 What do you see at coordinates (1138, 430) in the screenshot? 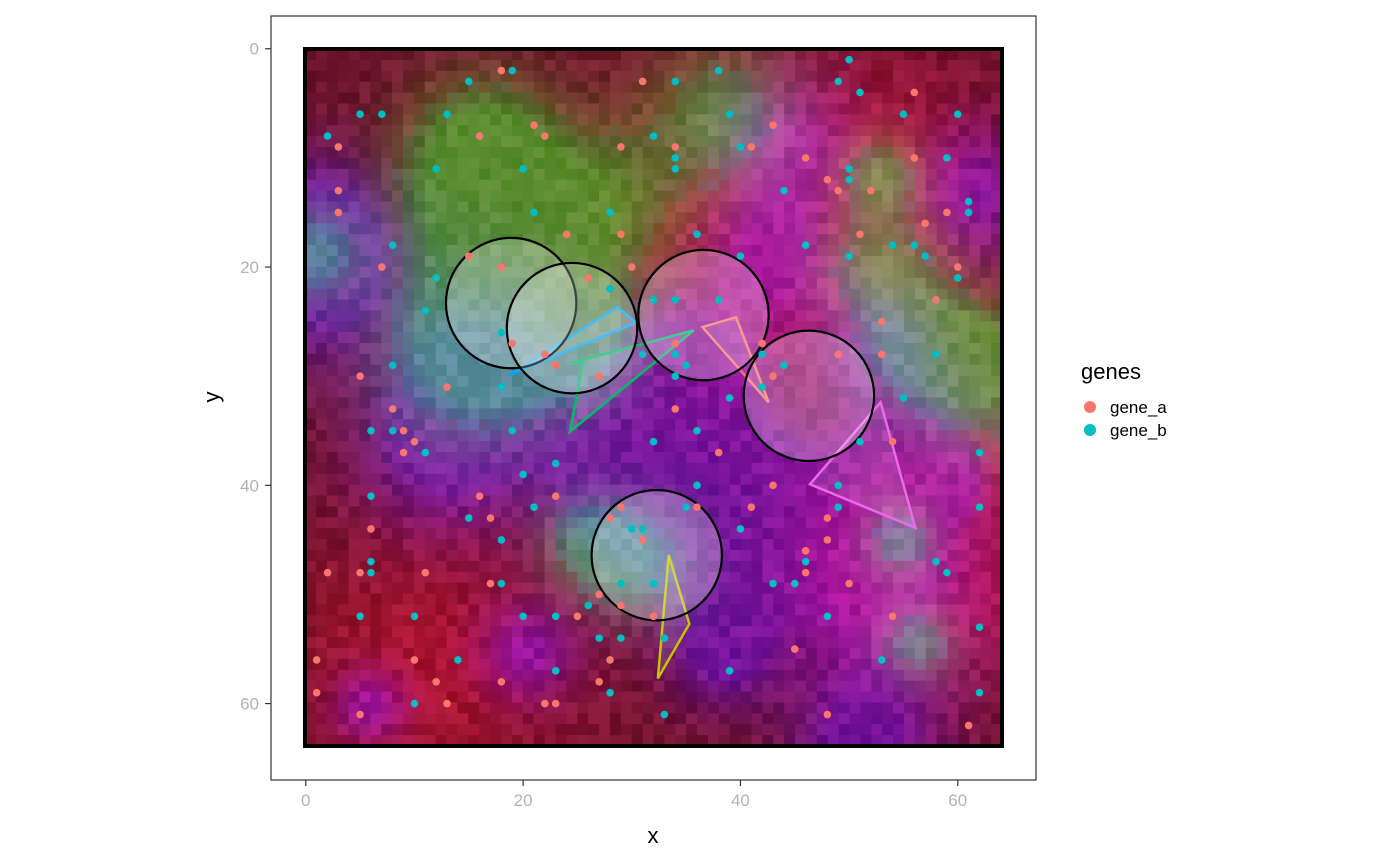
I see `legend-label-gene_b: gene_b` at bounding box center [1138, 430].